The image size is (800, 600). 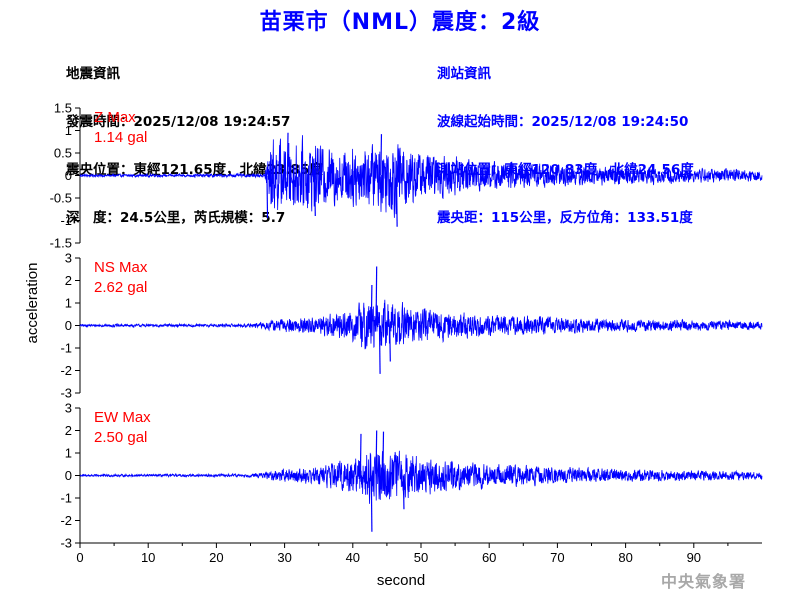 I want to click on waveform-trace-z, so click(x=421, y=176).